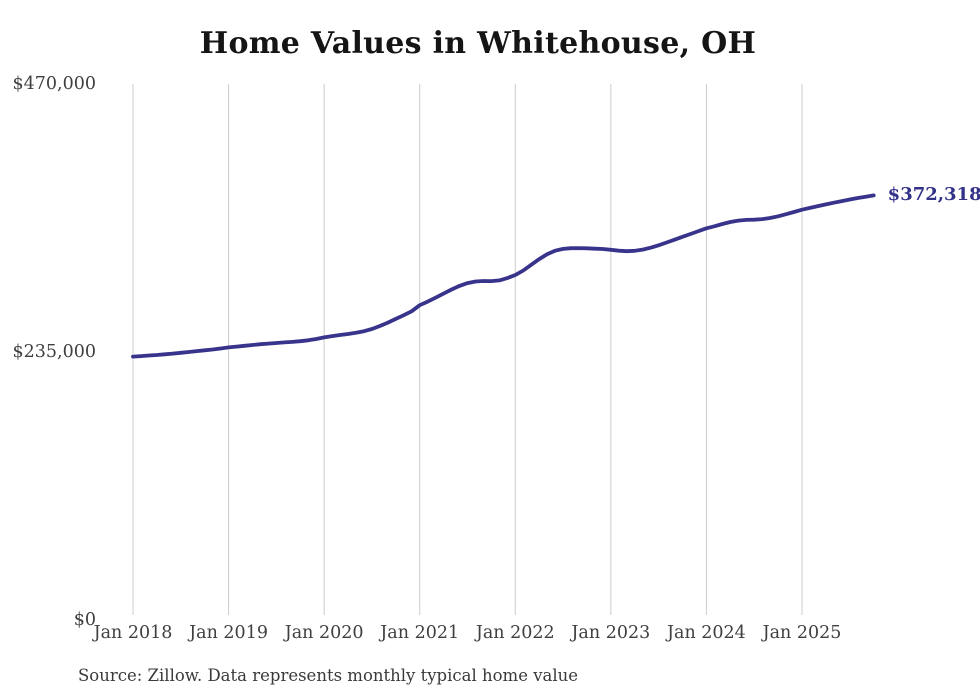  What do you see at coordinates (228, 633) in the screenshot?
I see `x-tick-label: Jan 2019` at bounding box center [228, 633].